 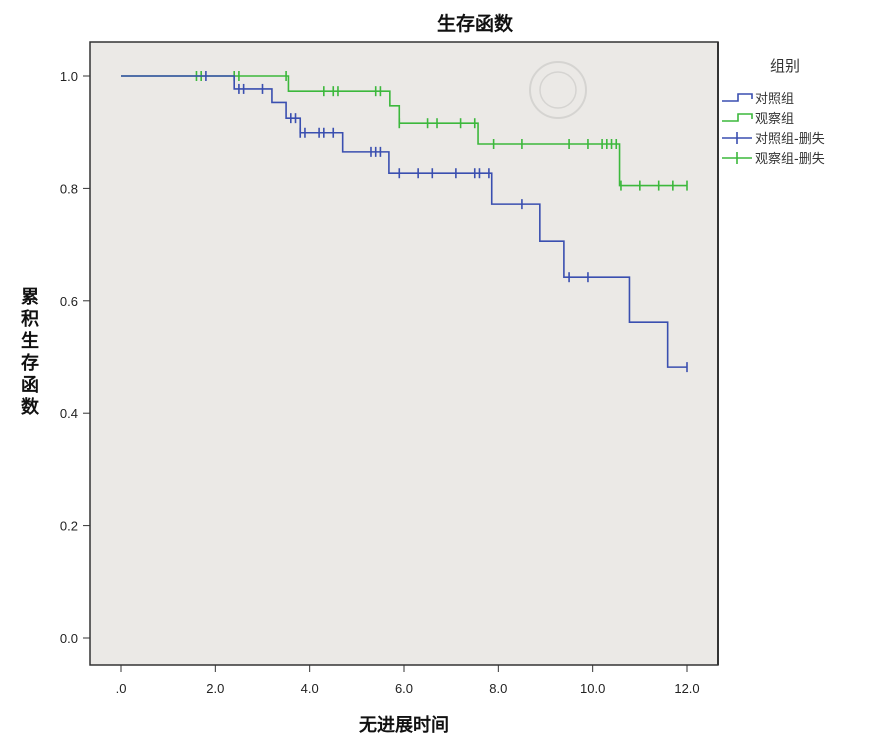 What do you see at coordinates (498, 688) in the screenshot?
I see `x-tick-label: 8.0` at bounding box center [498, 688].